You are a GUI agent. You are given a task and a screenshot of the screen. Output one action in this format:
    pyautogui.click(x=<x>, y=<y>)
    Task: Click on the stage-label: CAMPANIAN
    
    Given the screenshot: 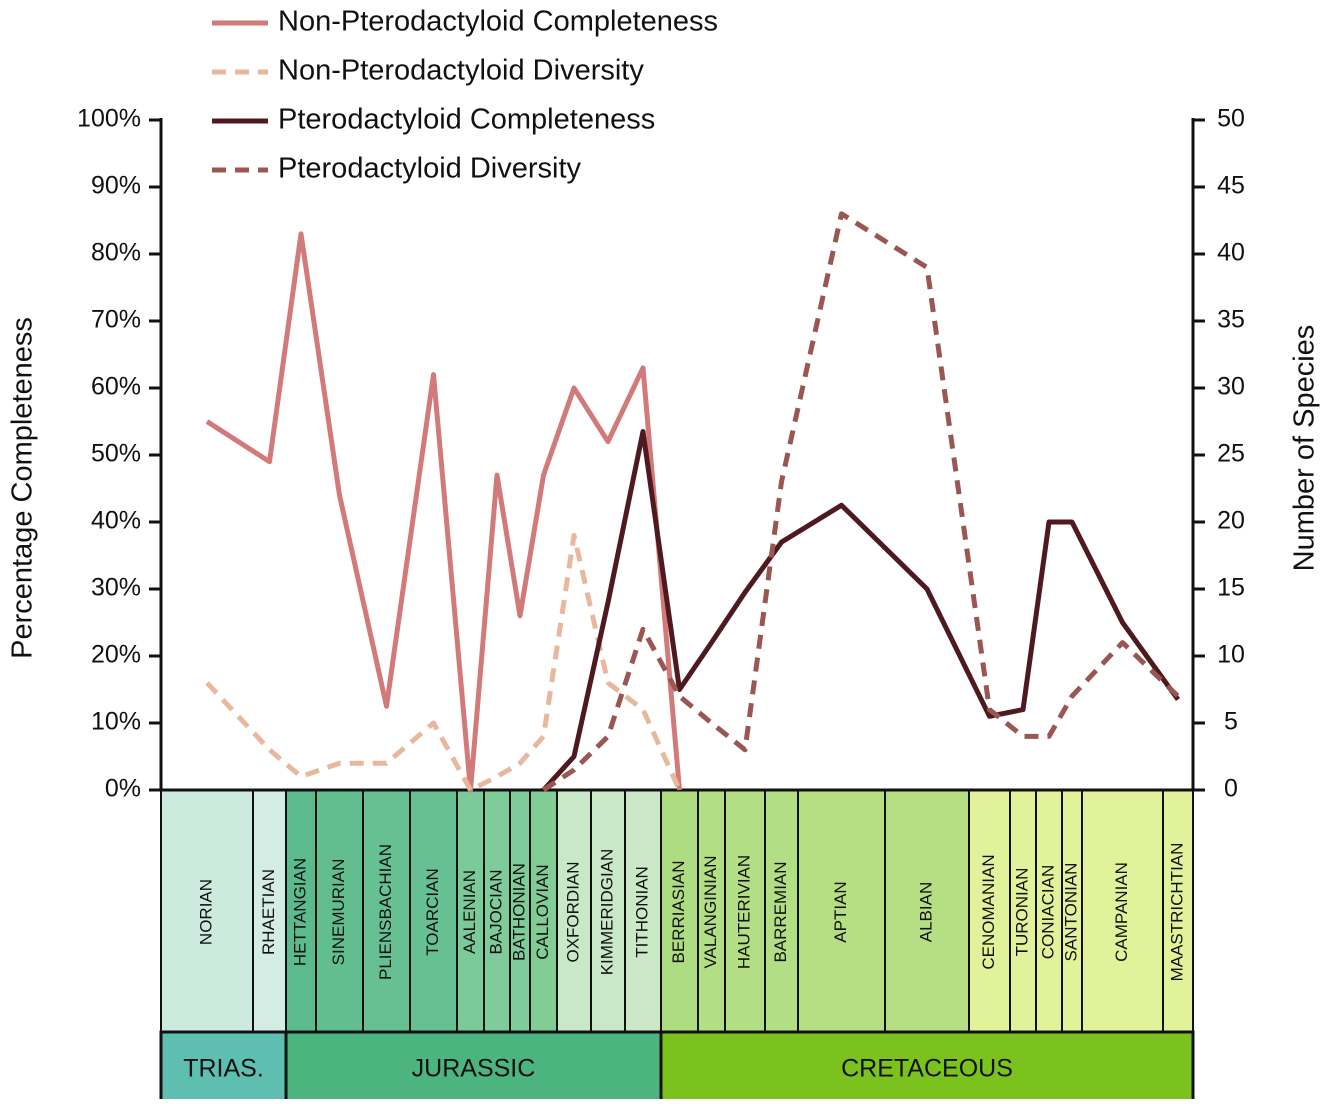 What is the action you would take?
    pyautogui.click(x=1121, y=912)
    